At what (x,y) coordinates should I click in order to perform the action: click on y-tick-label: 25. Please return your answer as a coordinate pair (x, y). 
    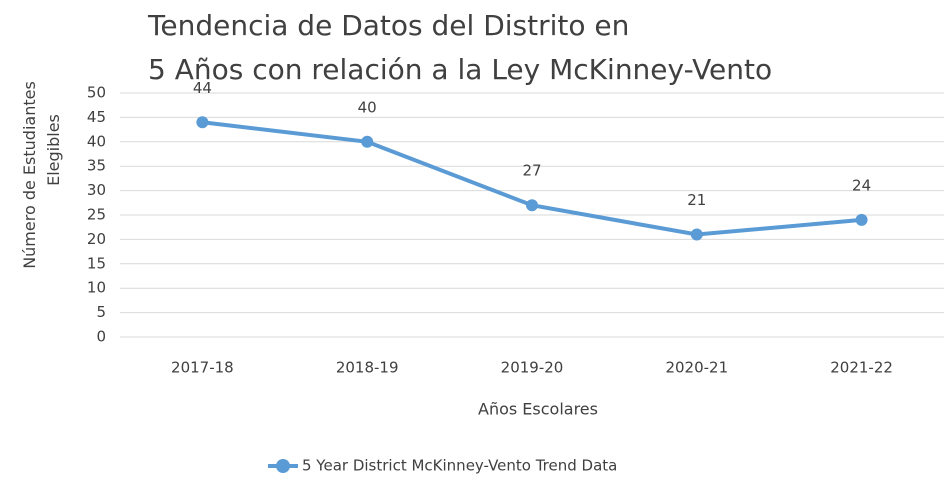
    Looking at the image, I should click on (96, 215).